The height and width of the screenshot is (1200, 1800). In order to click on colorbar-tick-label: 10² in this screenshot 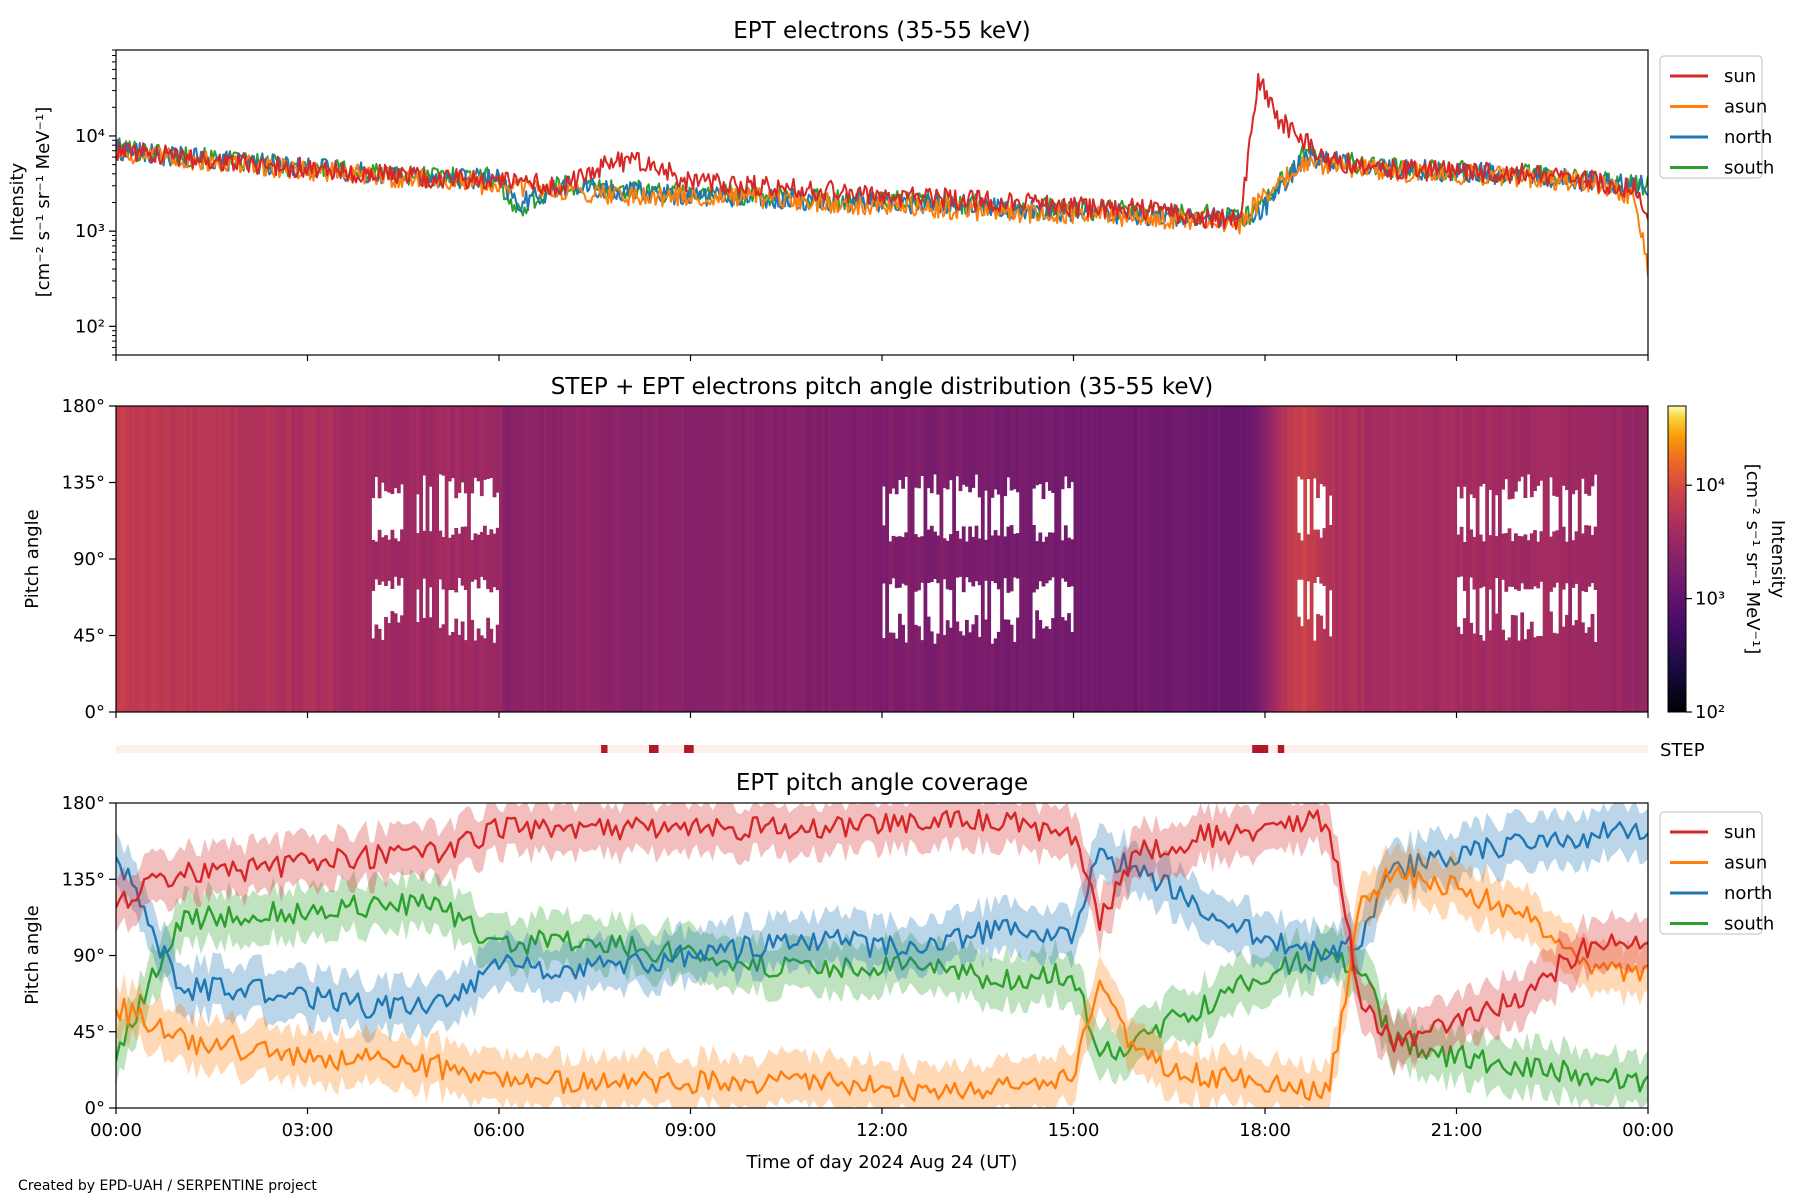, I will do `click(1710, 712)`.